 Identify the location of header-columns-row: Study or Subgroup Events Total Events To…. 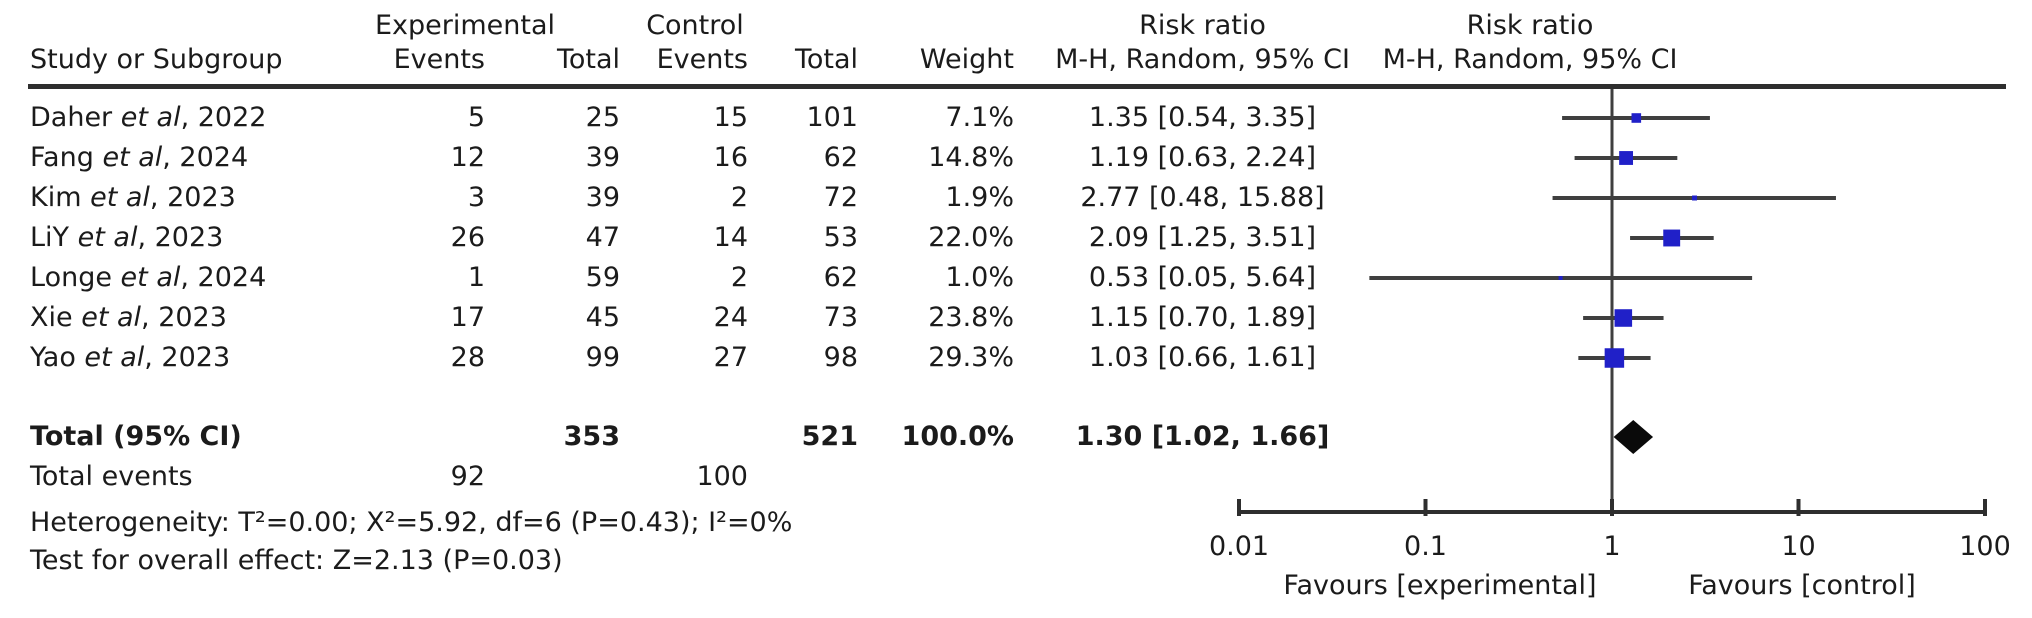
(1016, 60).